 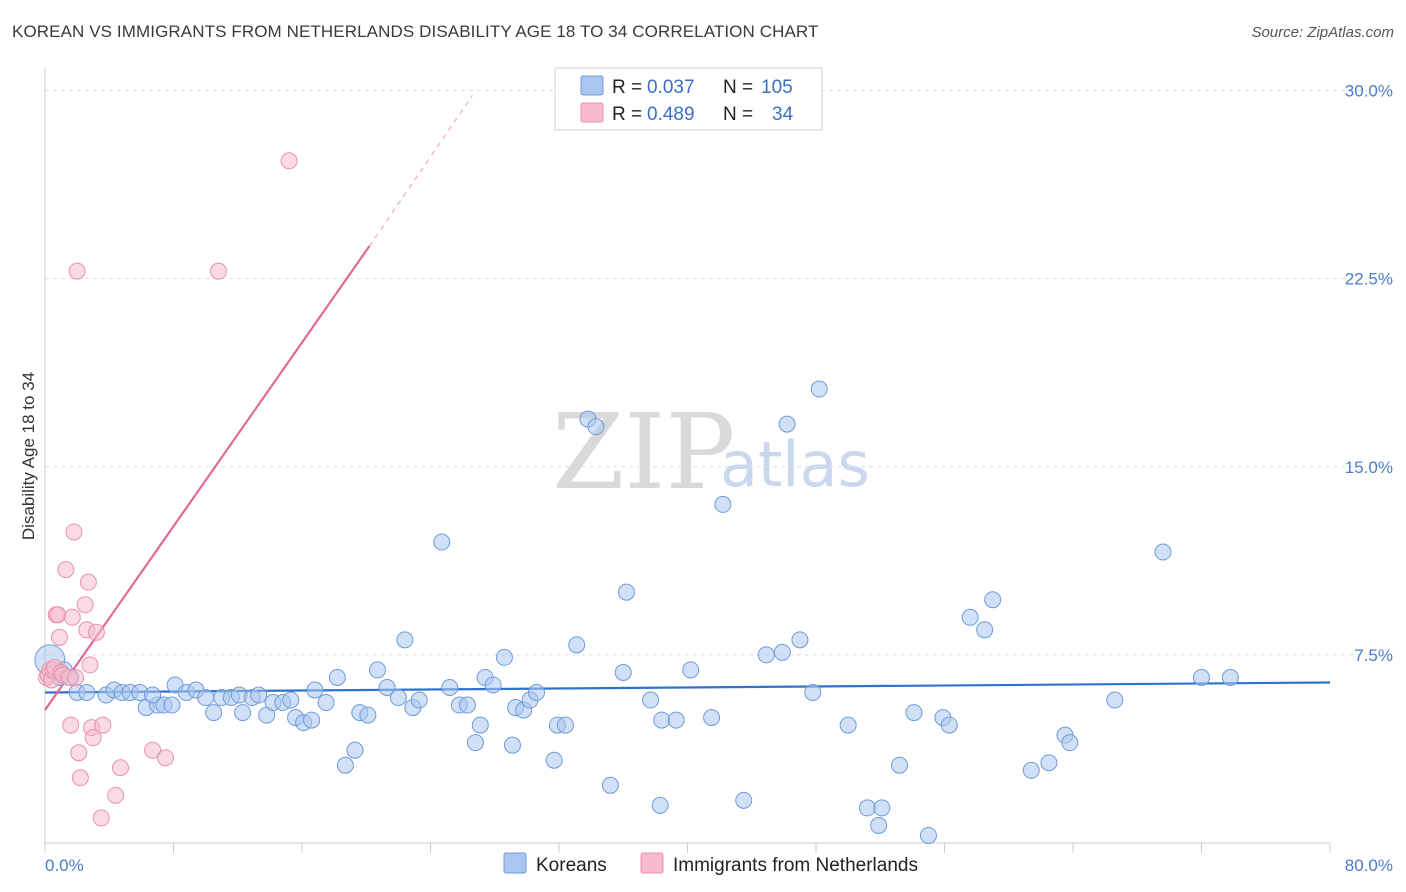 I want to click on bottom-legend: Koreans Immigrants from Netherlands, so click(x=710, y=864).